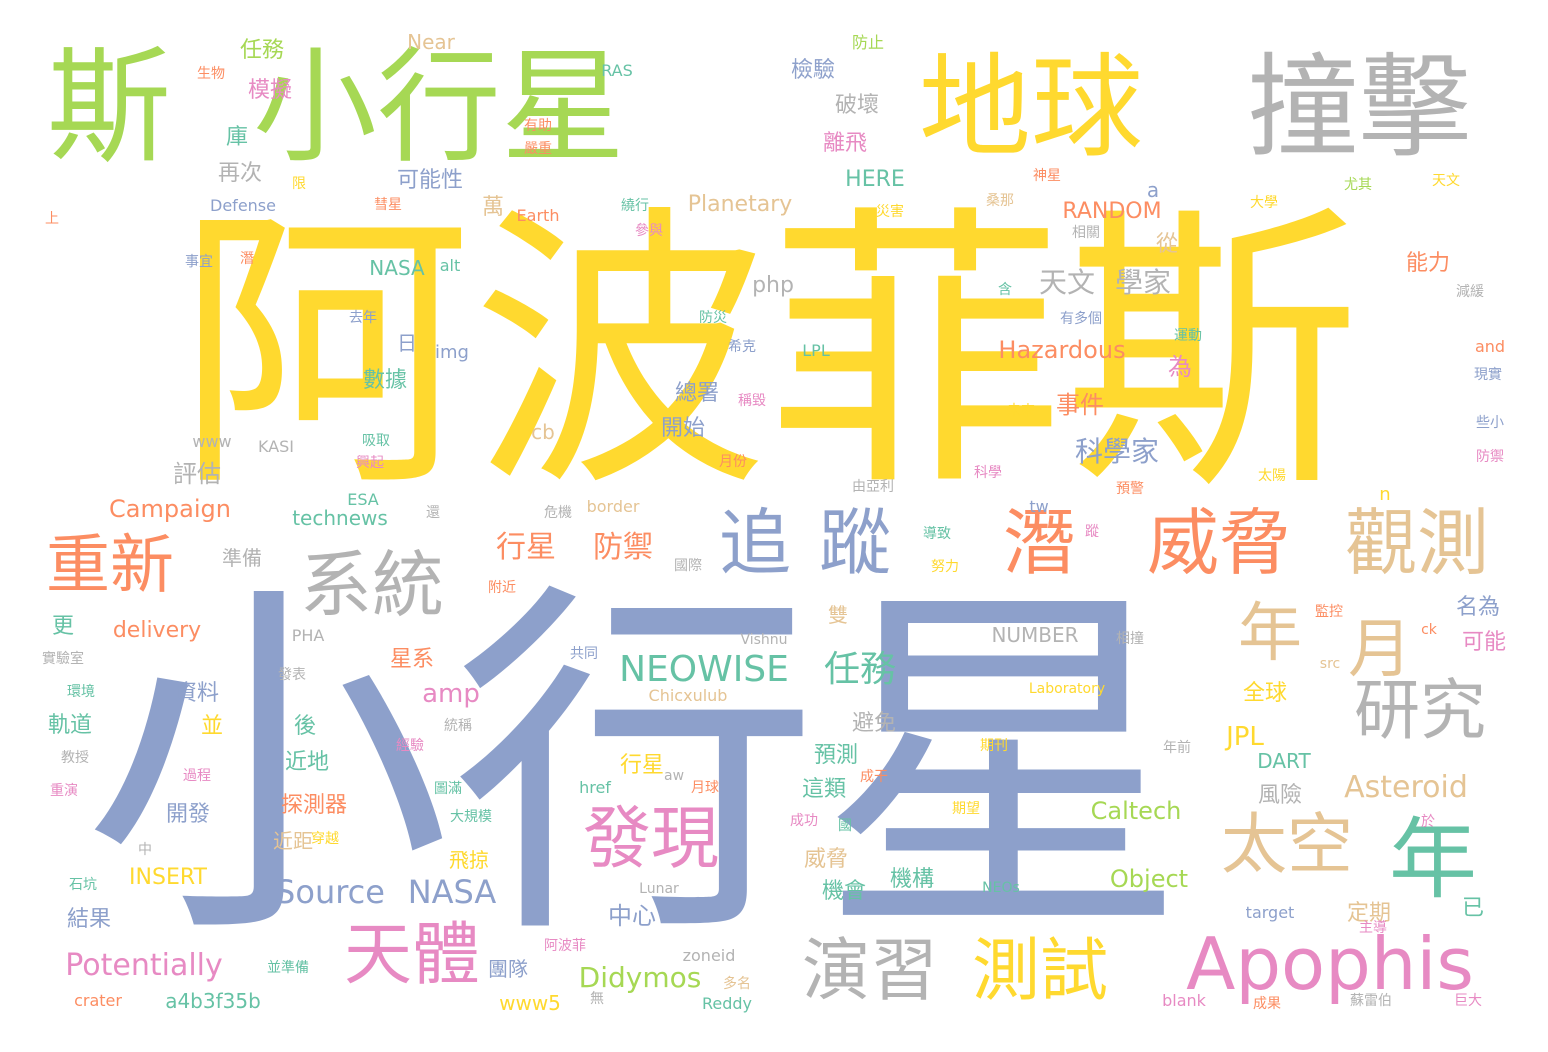  I want to click on word-jpl-37: JPL, so click(1245, 737).